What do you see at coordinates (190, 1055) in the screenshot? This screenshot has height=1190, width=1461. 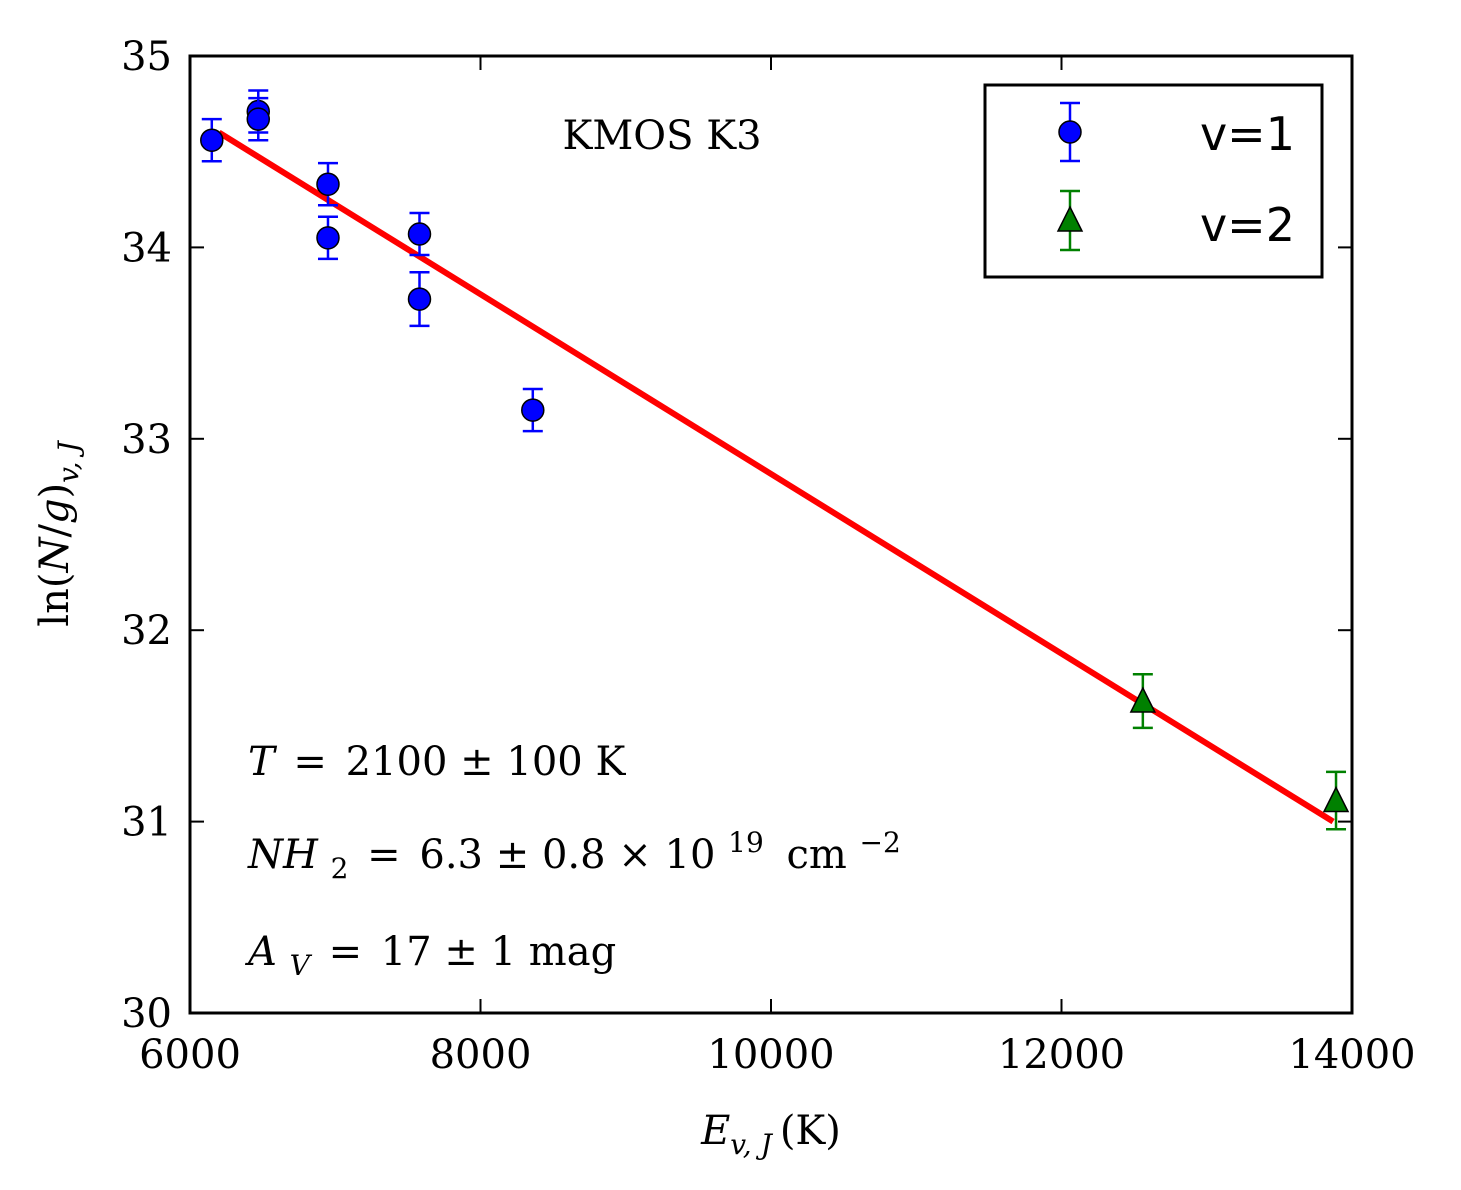 I see `x-tick-label-0: 6000` at bounding box center [190, 1055].